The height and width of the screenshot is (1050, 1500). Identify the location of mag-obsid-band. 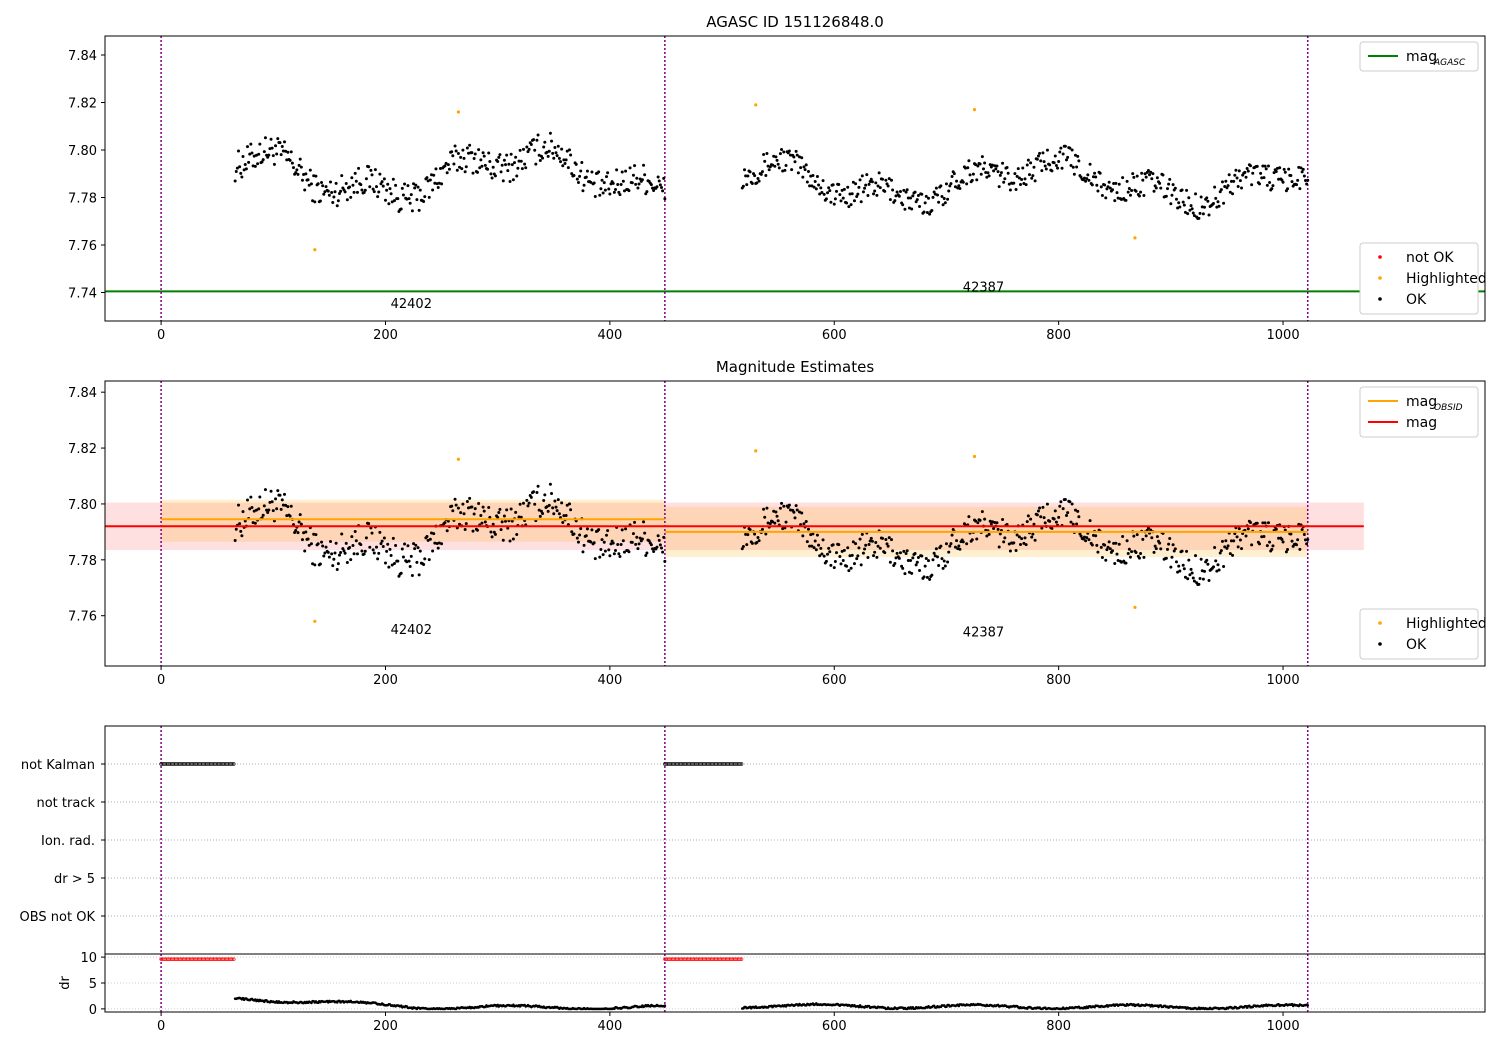
(413, 520).